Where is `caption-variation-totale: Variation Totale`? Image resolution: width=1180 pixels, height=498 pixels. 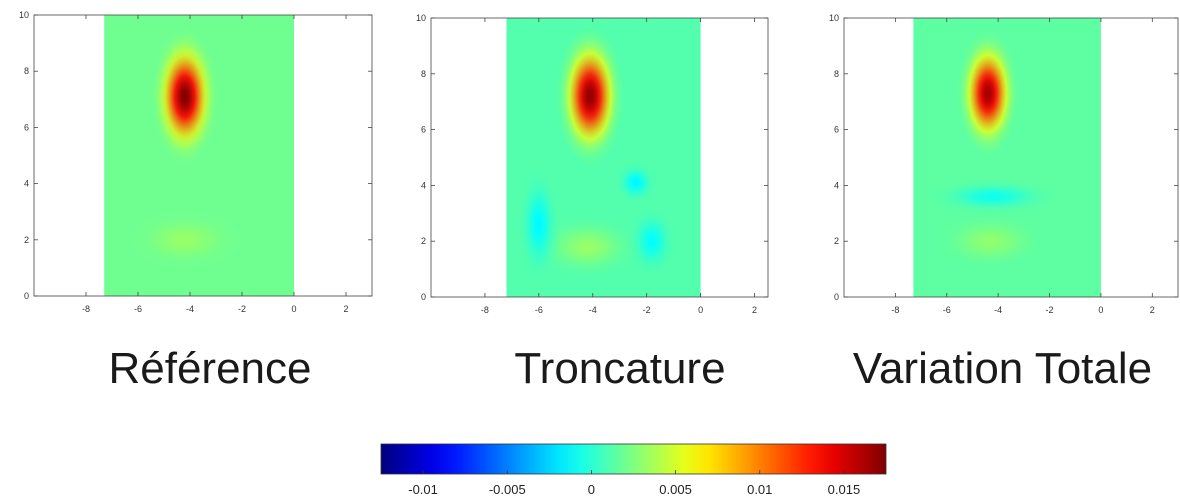
caption-variation-totale: Variation Totale is located at coordinates (1002, 368).